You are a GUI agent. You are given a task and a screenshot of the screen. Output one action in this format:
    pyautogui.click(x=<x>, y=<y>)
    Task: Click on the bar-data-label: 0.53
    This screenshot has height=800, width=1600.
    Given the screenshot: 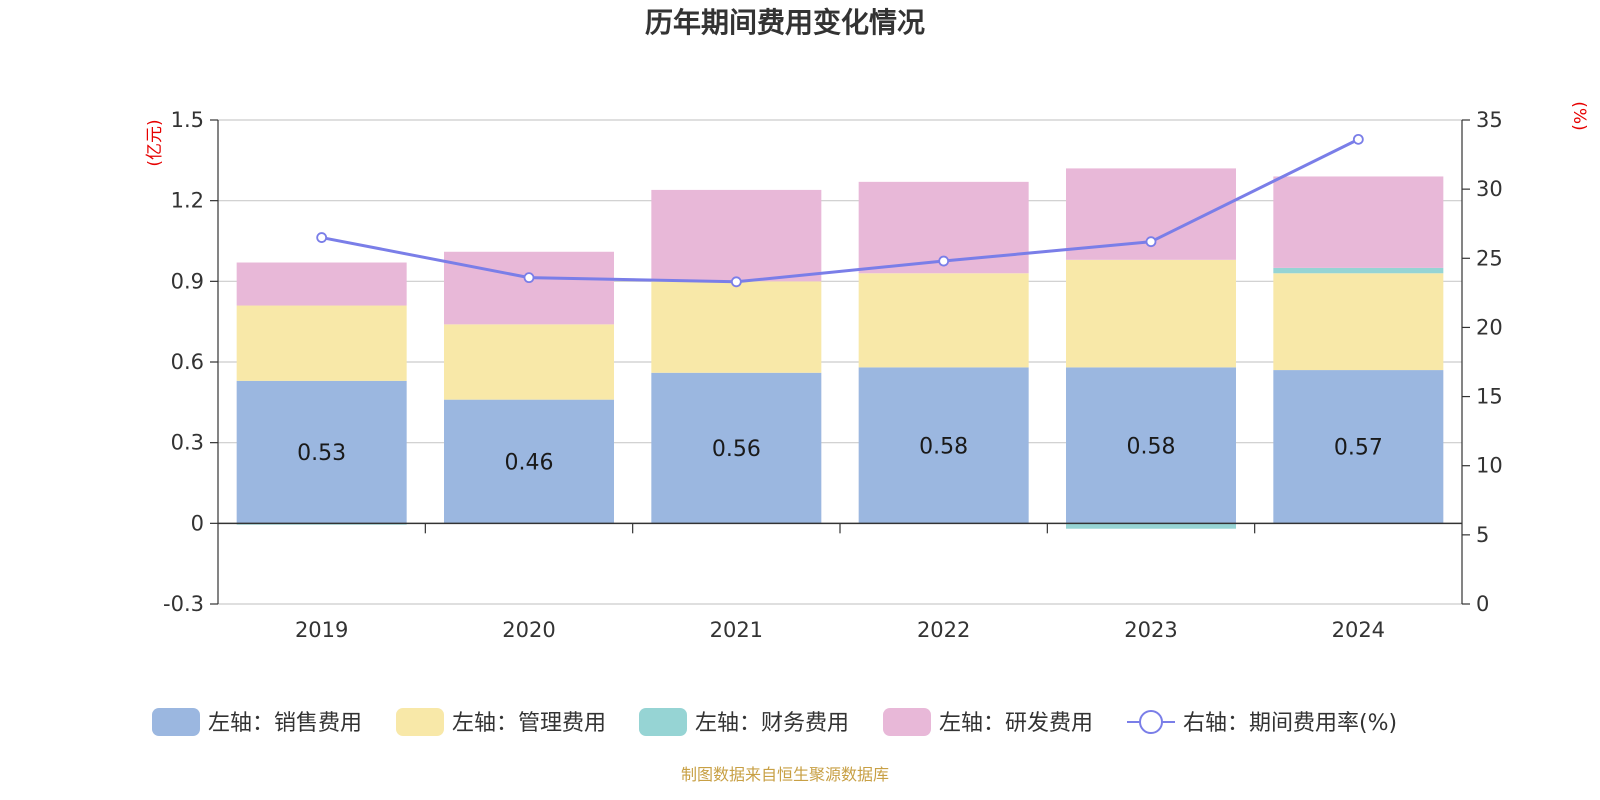 What is the action you would take?
    pyautogui.click(x=321, y=453)
    